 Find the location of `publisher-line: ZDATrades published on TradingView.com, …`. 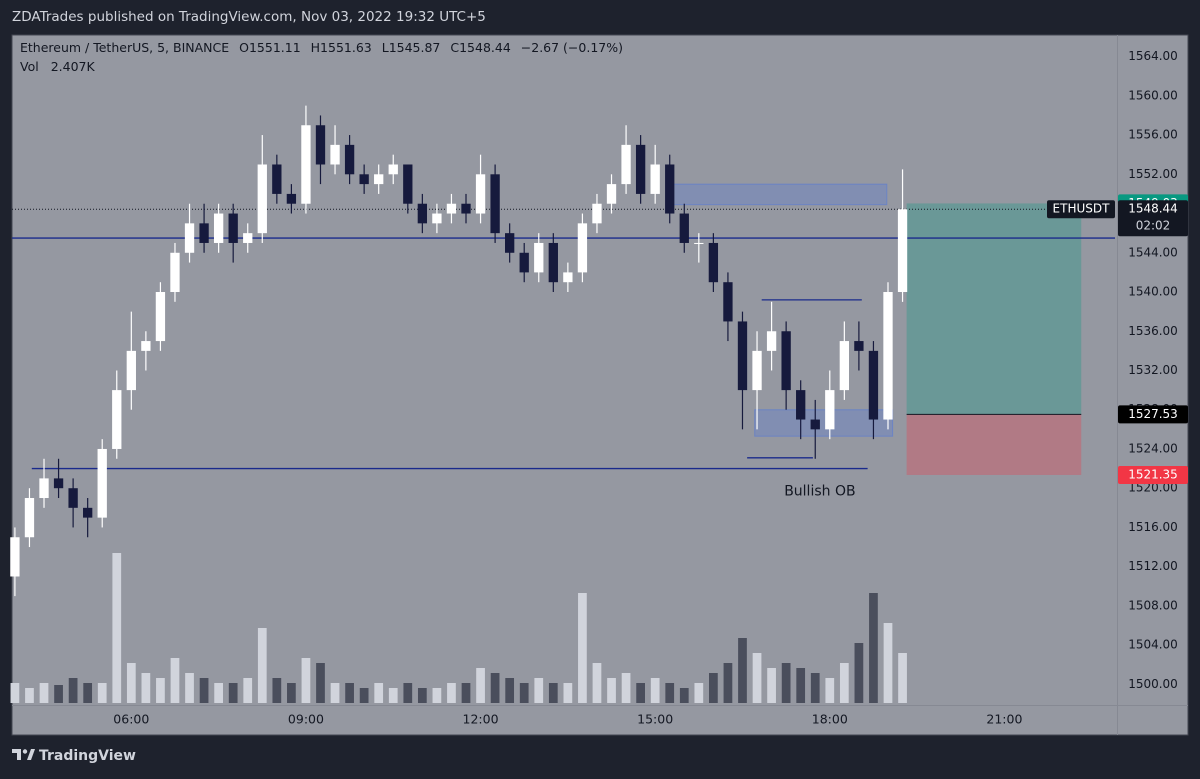

publisher-line: ZDATrades published on TradingView.com, … is located at coordinates (249, 17).